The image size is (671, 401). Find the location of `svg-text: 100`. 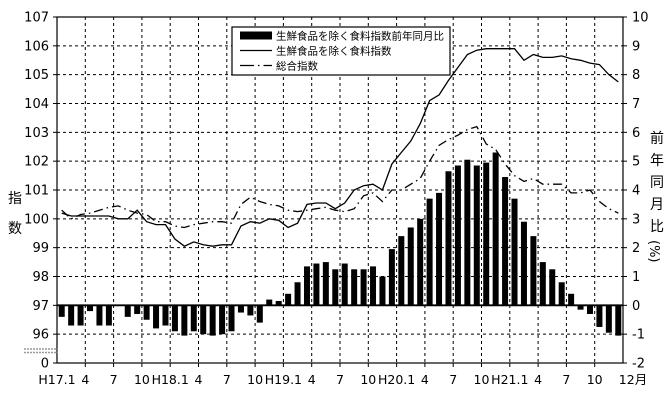

svg-text: 100 is located at coordinates (36, 219).